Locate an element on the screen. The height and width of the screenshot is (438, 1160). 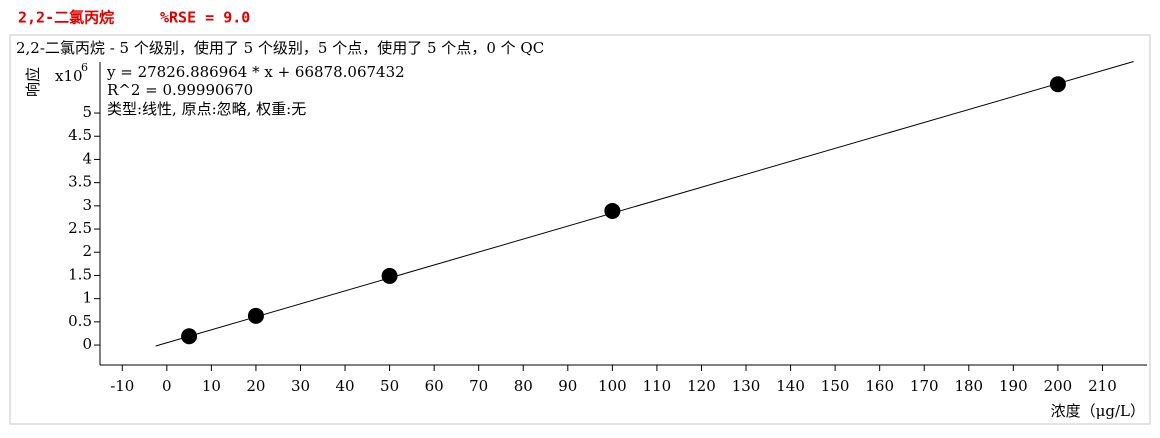
x-tick-label: 60 is located at coordinates (434, 386).